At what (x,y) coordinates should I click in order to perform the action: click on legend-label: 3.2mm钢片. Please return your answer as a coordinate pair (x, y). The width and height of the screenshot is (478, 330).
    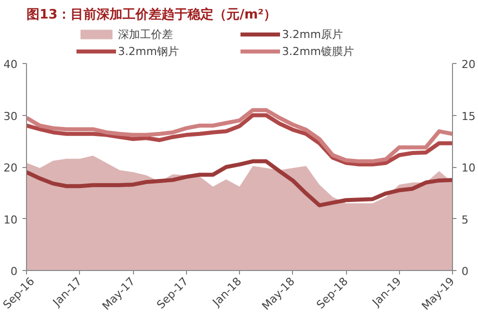
    Looking at the image, I should click on (149, 51).